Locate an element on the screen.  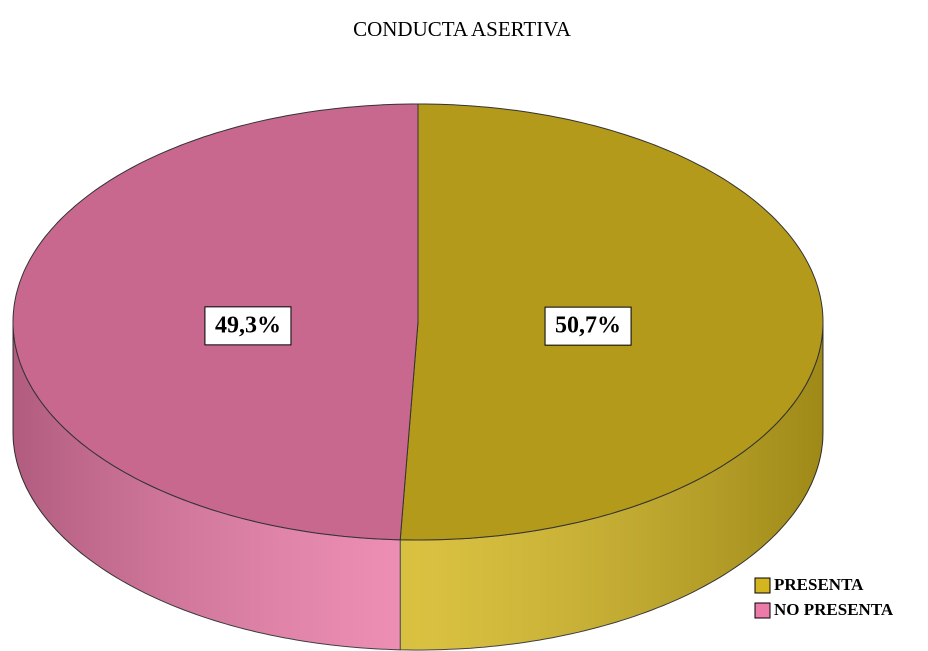
chart-title: CONDUCTA ASERTIVA is located at coordinates (462, 29).